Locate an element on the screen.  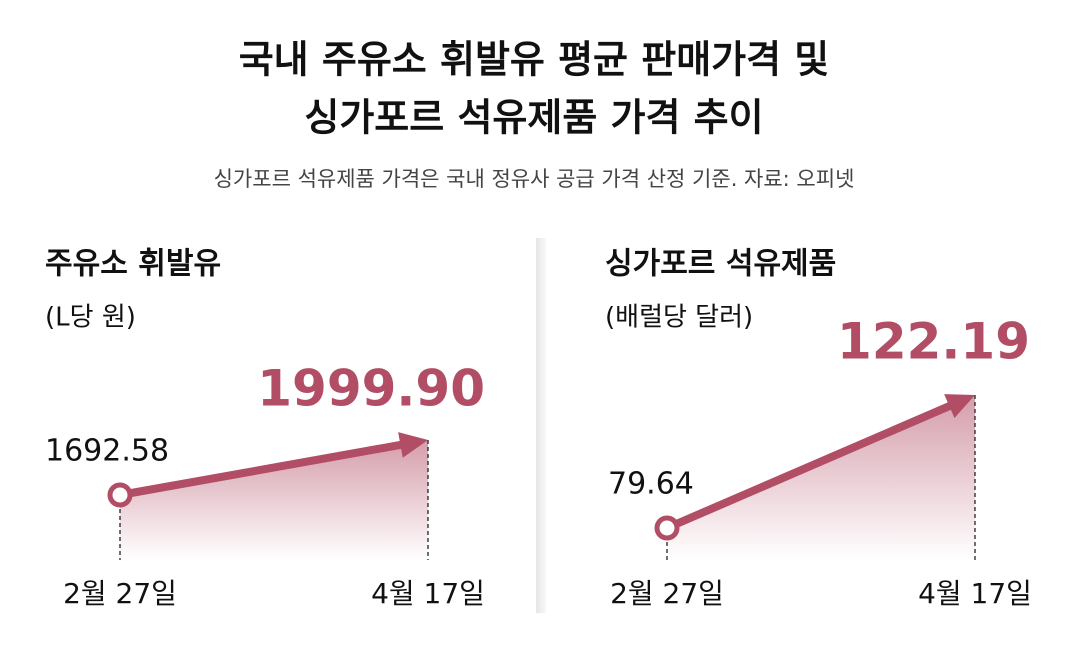
value-label-highlight: 1999.90 is located at coordinates (371, 389).